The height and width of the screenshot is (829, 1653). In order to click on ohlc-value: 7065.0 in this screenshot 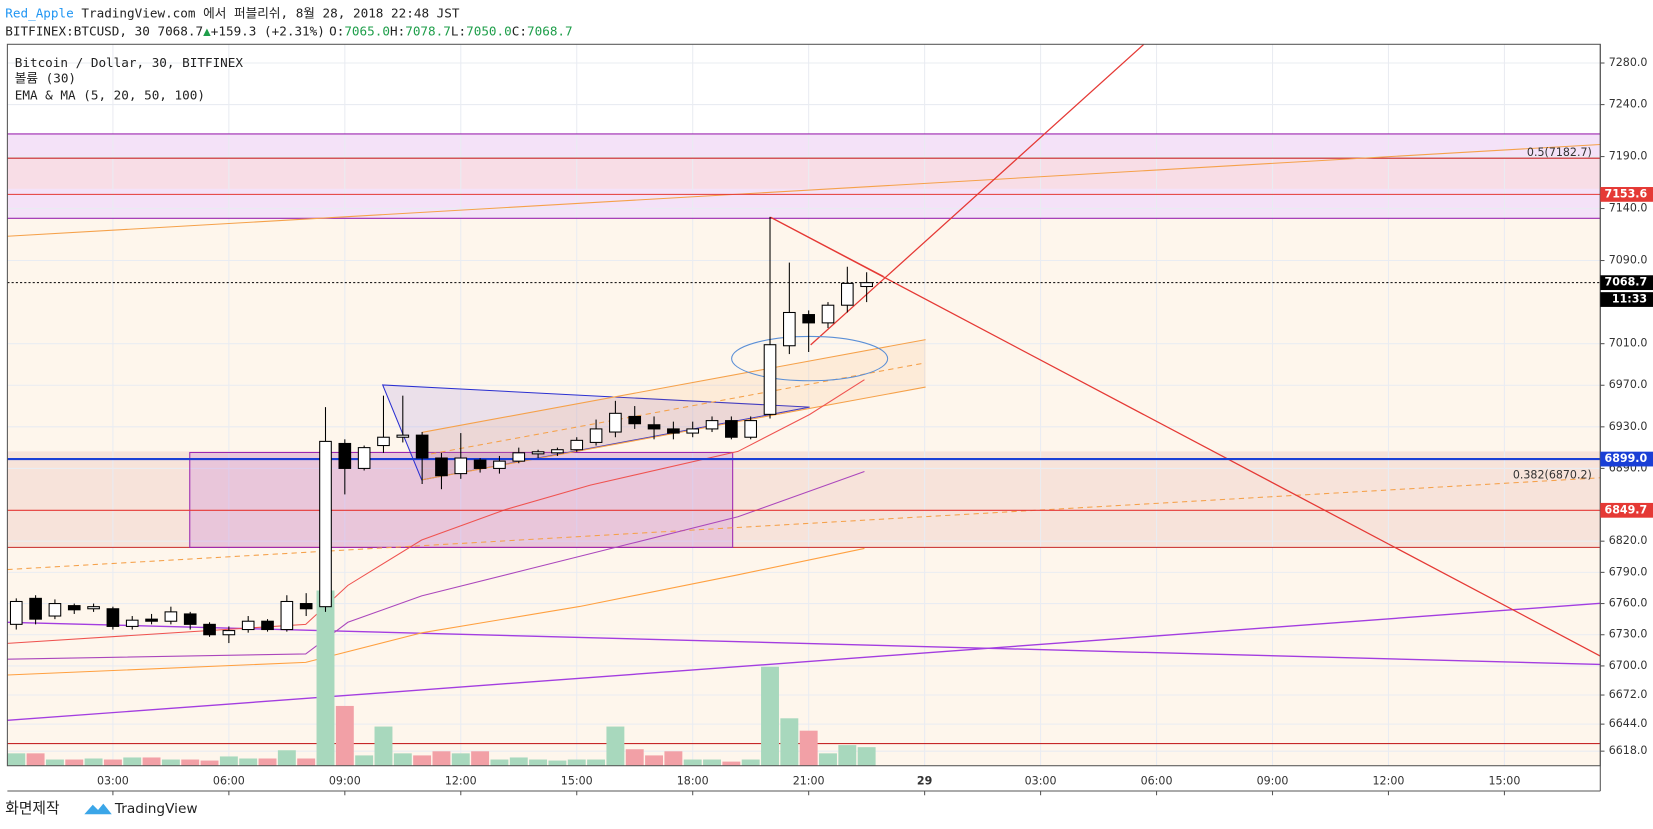, I will do `click(367, 30)`.